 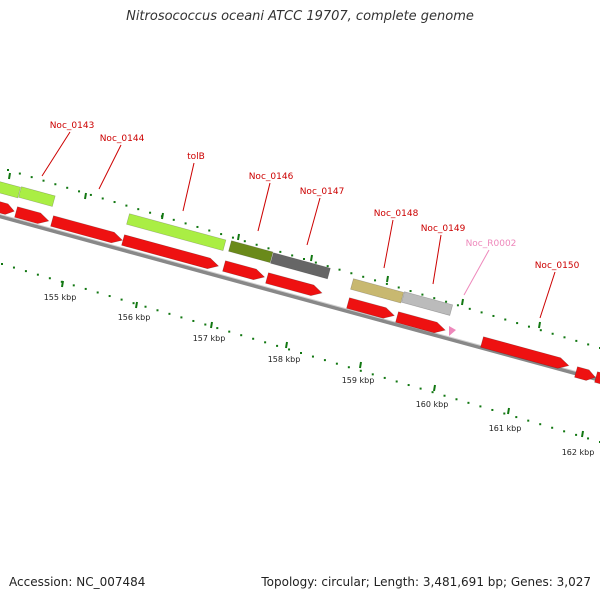 I want to click on gene-label: tolB, so click(x=196, y=157).